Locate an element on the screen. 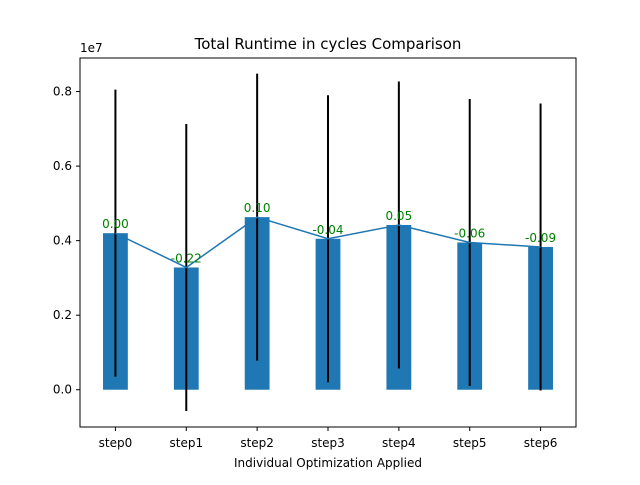 Image resolution: width=640 pixels, height=485 pixels. data-label-step4: 0.05 is located at coordinates (398, 216).